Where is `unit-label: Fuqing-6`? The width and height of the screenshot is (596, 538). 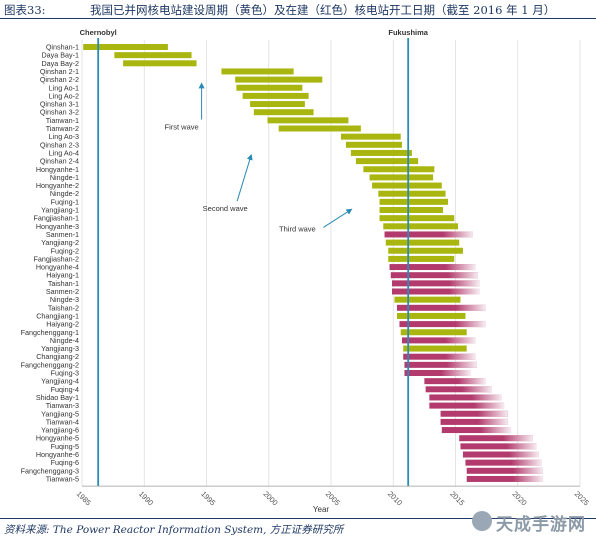
unit-label: Fuqing-6 is located at coordinates (65, 462).